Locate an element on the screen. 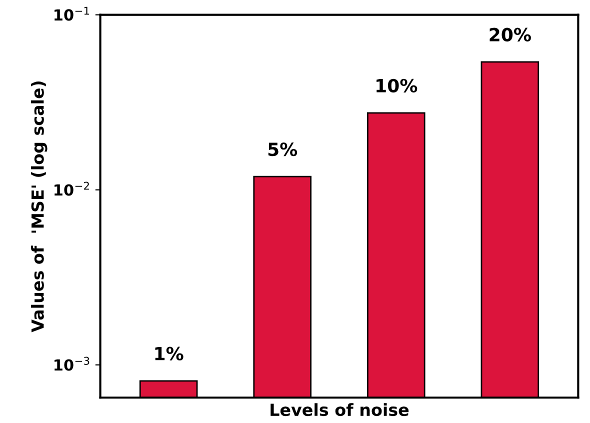 This screenshot has height=423, width=590. x-tick-label: 20% is located at coordinates (510, 35).